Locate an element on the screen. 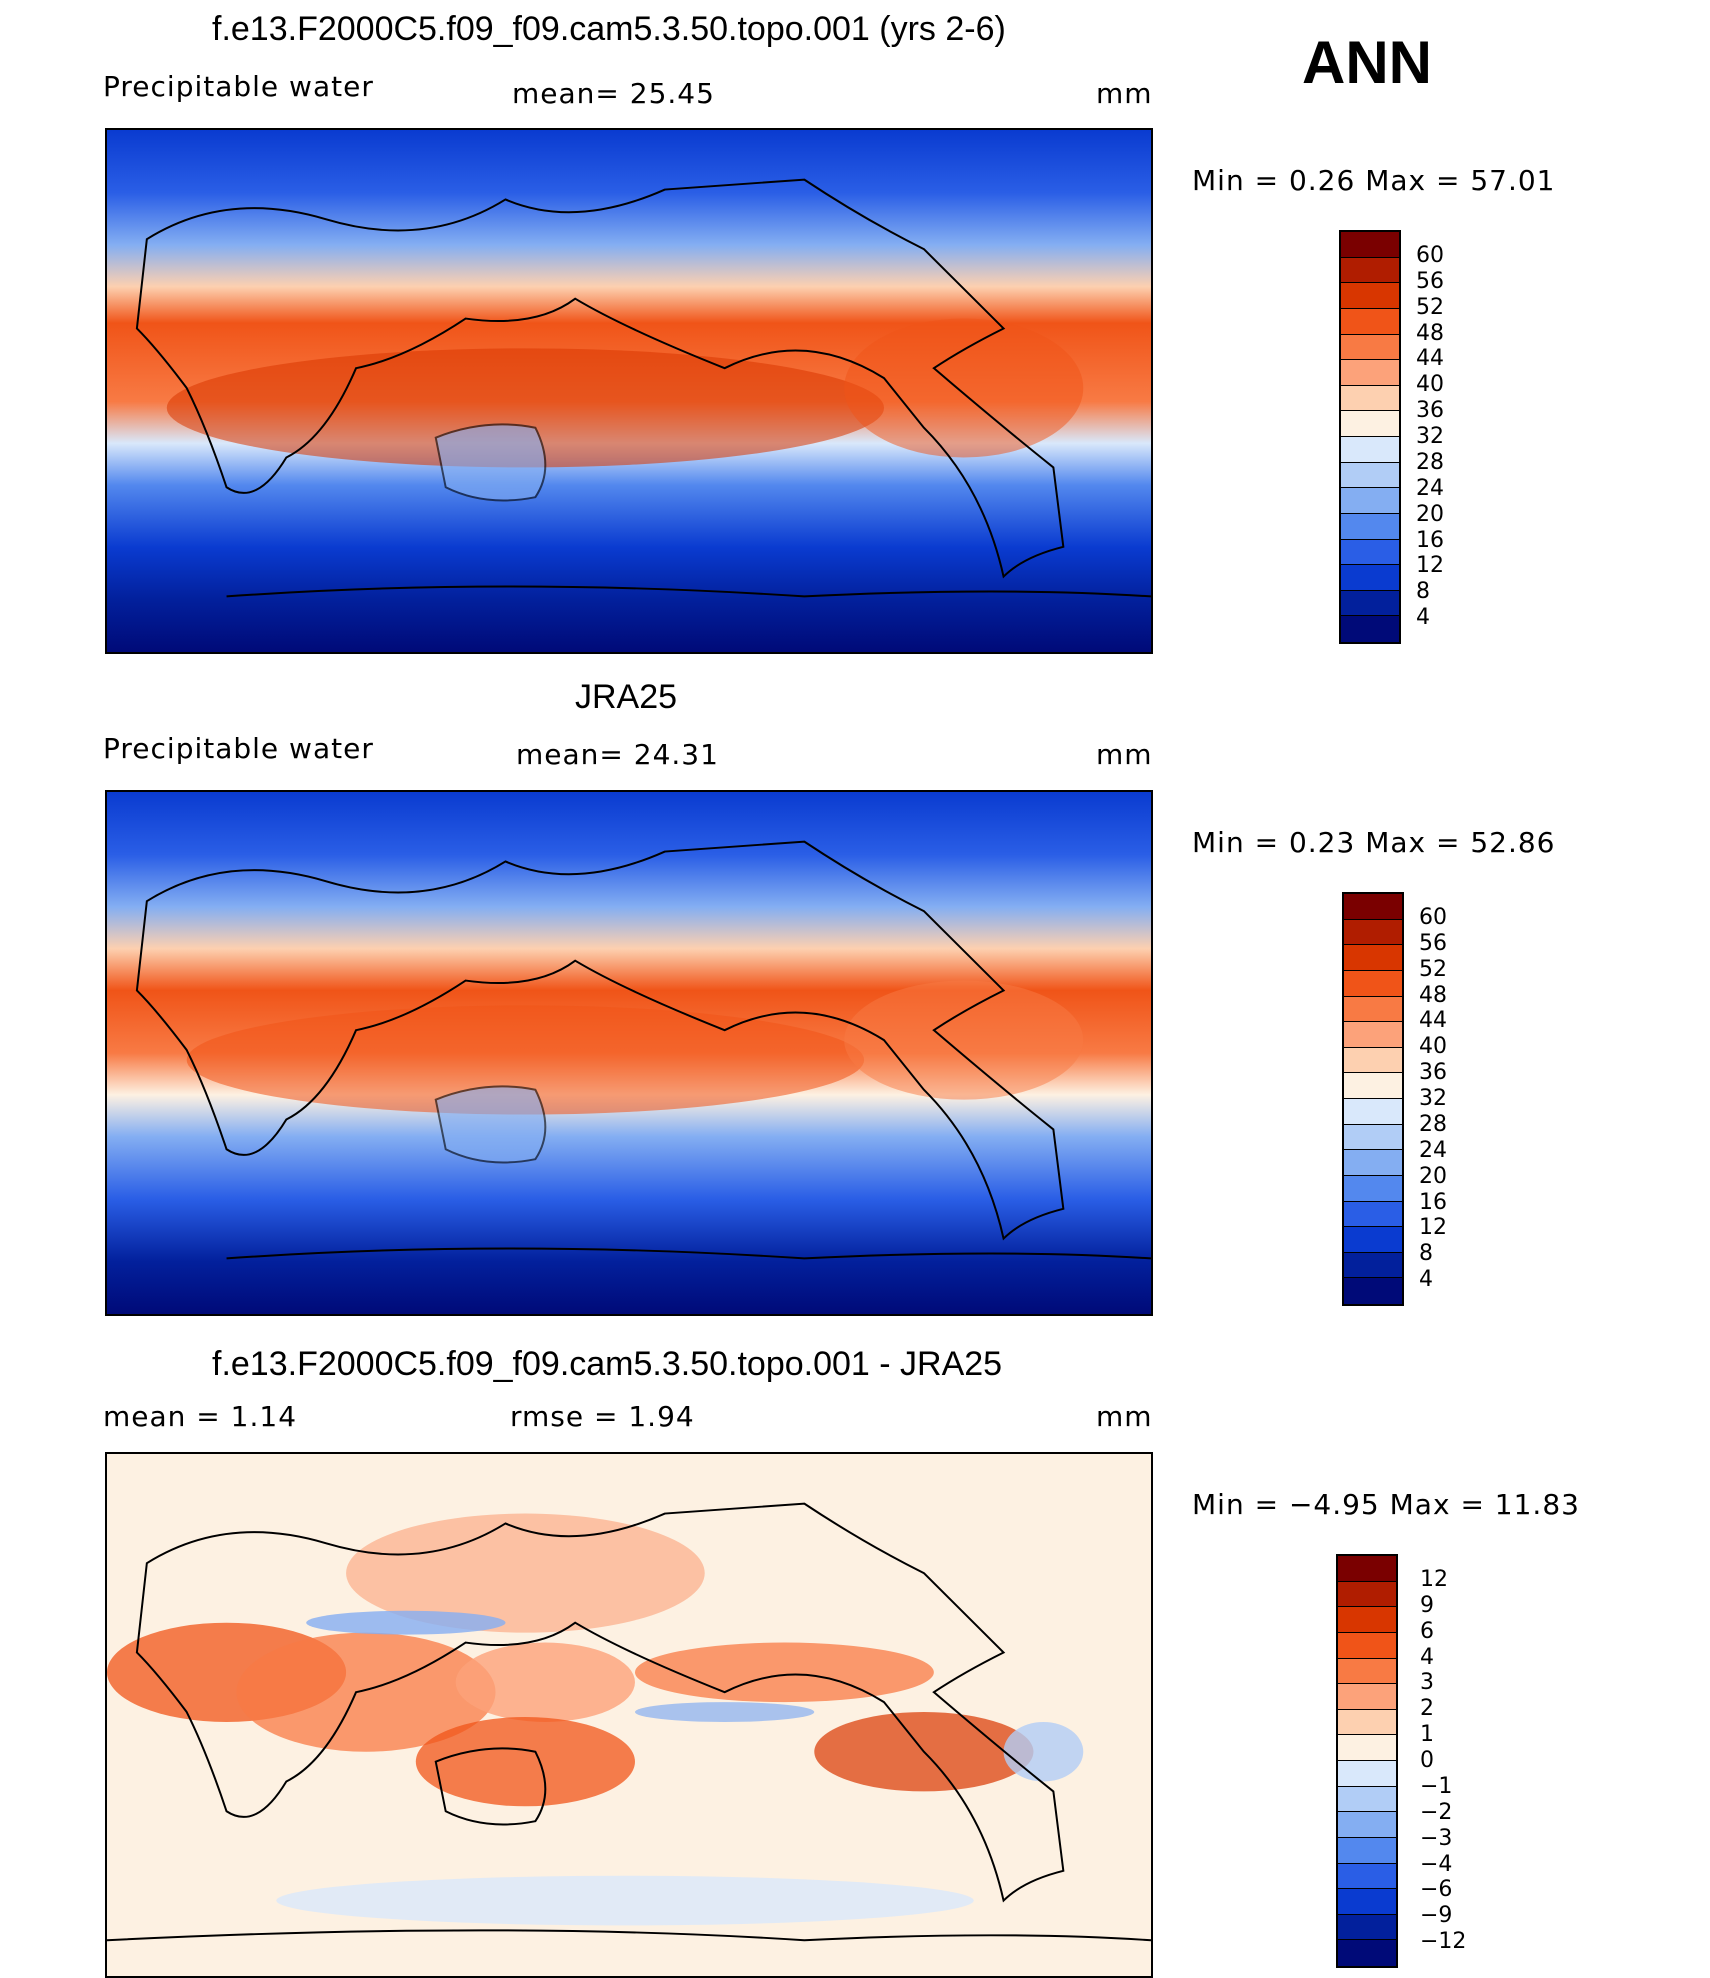 The width and height of the screenshot is (1710, 1978). colorbar-tick-label: 3 is located at coordinates (1427, 1683).